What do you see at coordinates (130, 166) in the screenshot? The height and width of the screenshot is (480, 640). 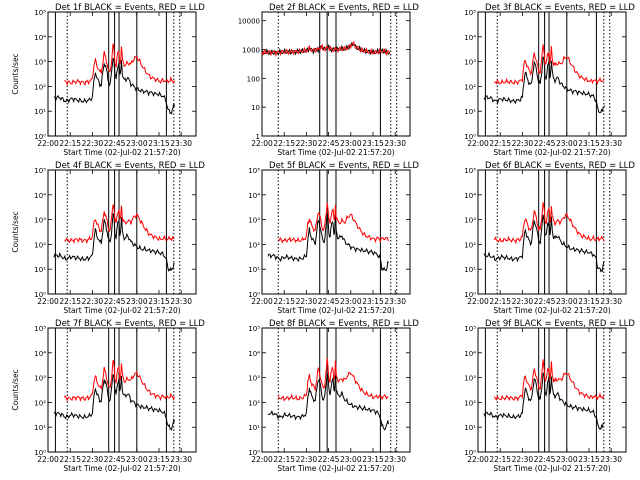 I see `chart-title: Det 4f BLACK = Events, RED = LLD` at bounding box center [130, 166].